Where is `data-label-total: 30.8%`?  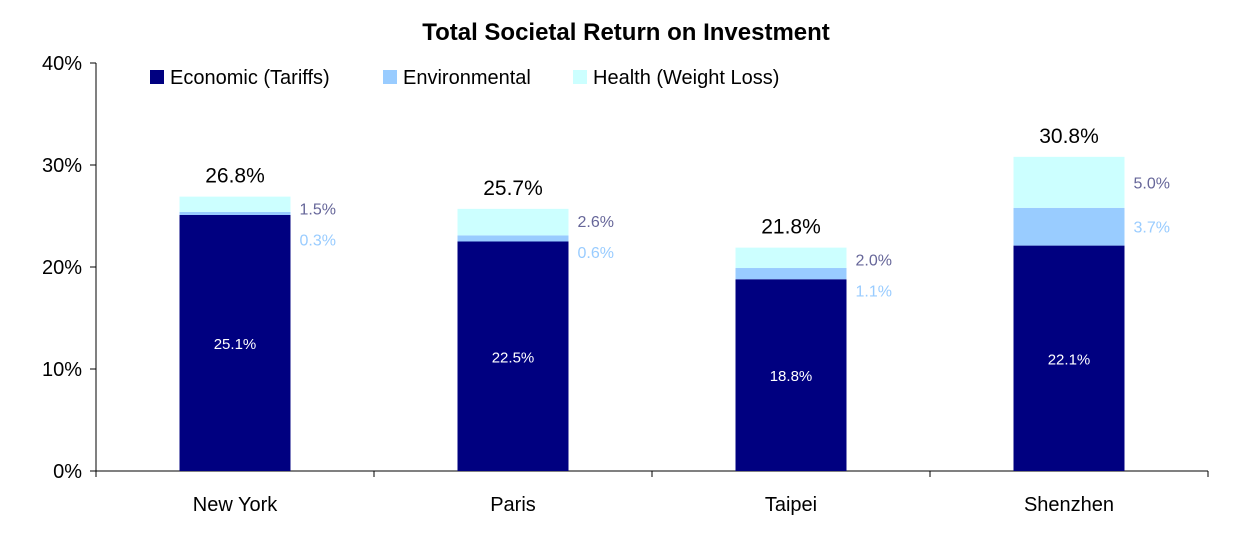
data-label-total: 30.8% is located at coordinates (1069, 136).